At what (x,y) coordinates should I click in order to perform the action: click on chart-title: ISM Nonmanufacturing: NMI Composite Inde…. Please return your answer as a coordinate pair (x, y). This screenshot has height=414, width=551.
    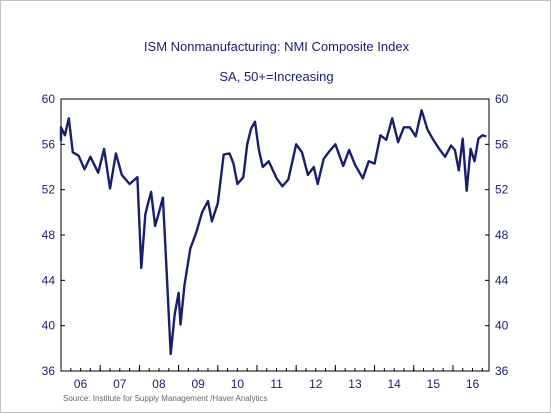
    Looking at the image, I should click on (276, 46).